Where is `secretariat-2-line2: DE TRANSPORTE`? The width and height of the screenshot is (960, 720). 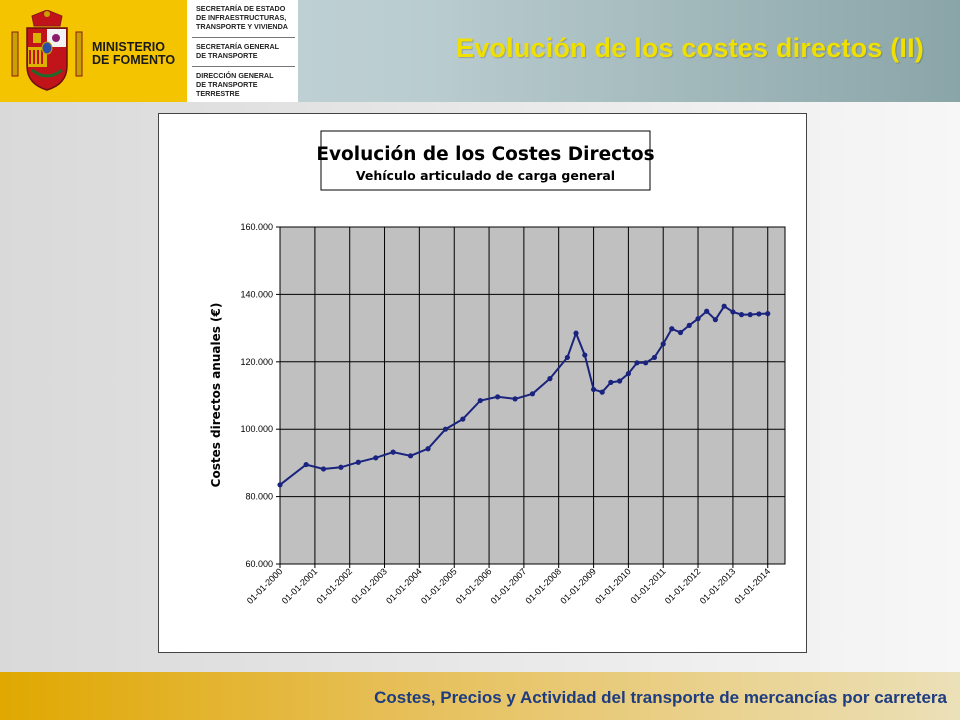 secretariat-2-line2: DE TRANSPORTE is located at coordinates (227, 55).